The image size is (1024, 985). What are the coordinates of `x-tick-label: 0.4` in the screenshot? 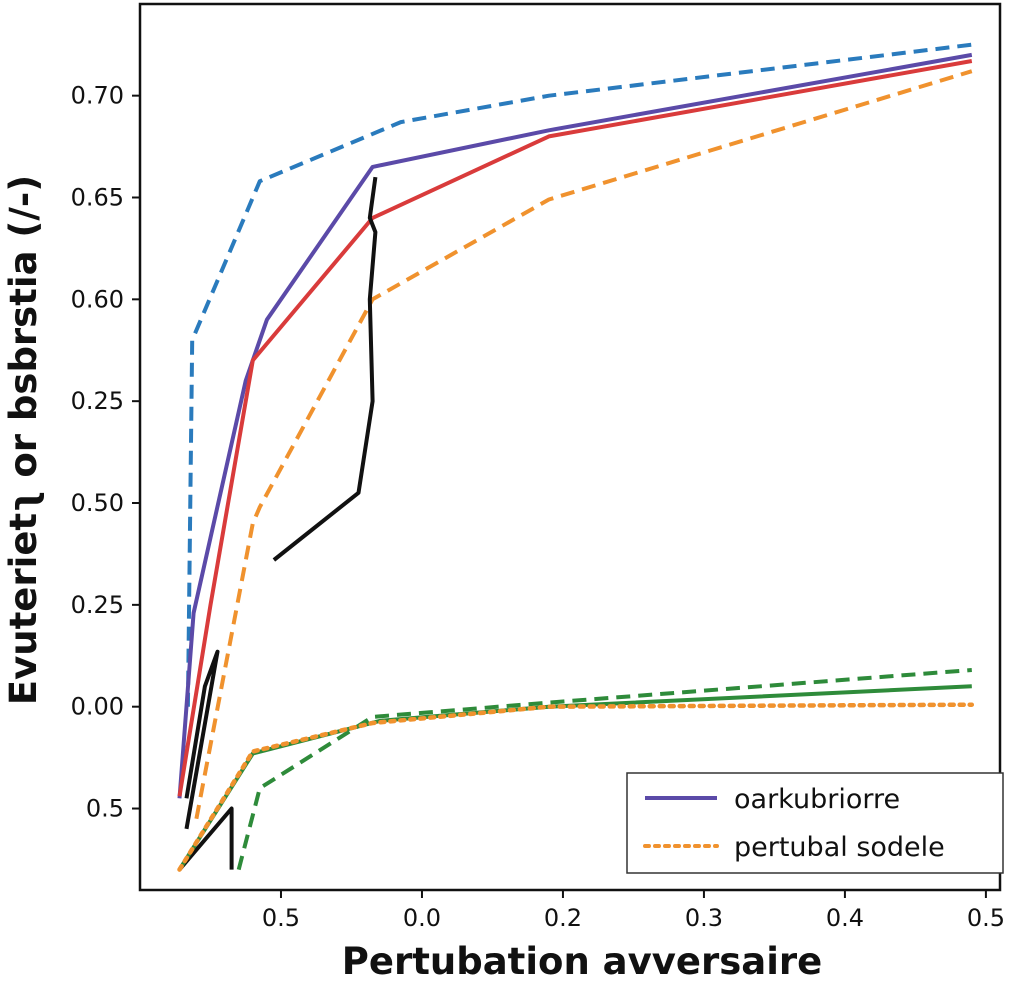 It's located at (845, 918).